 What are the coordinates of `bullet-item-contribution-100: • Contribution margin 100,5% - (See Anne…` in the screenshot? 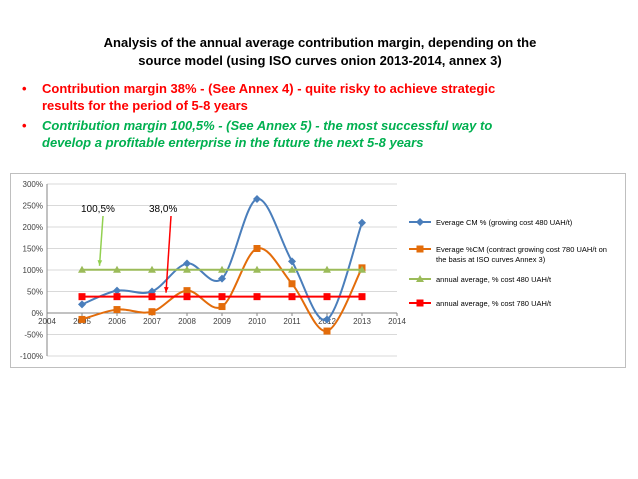 It's located at (322, 134).